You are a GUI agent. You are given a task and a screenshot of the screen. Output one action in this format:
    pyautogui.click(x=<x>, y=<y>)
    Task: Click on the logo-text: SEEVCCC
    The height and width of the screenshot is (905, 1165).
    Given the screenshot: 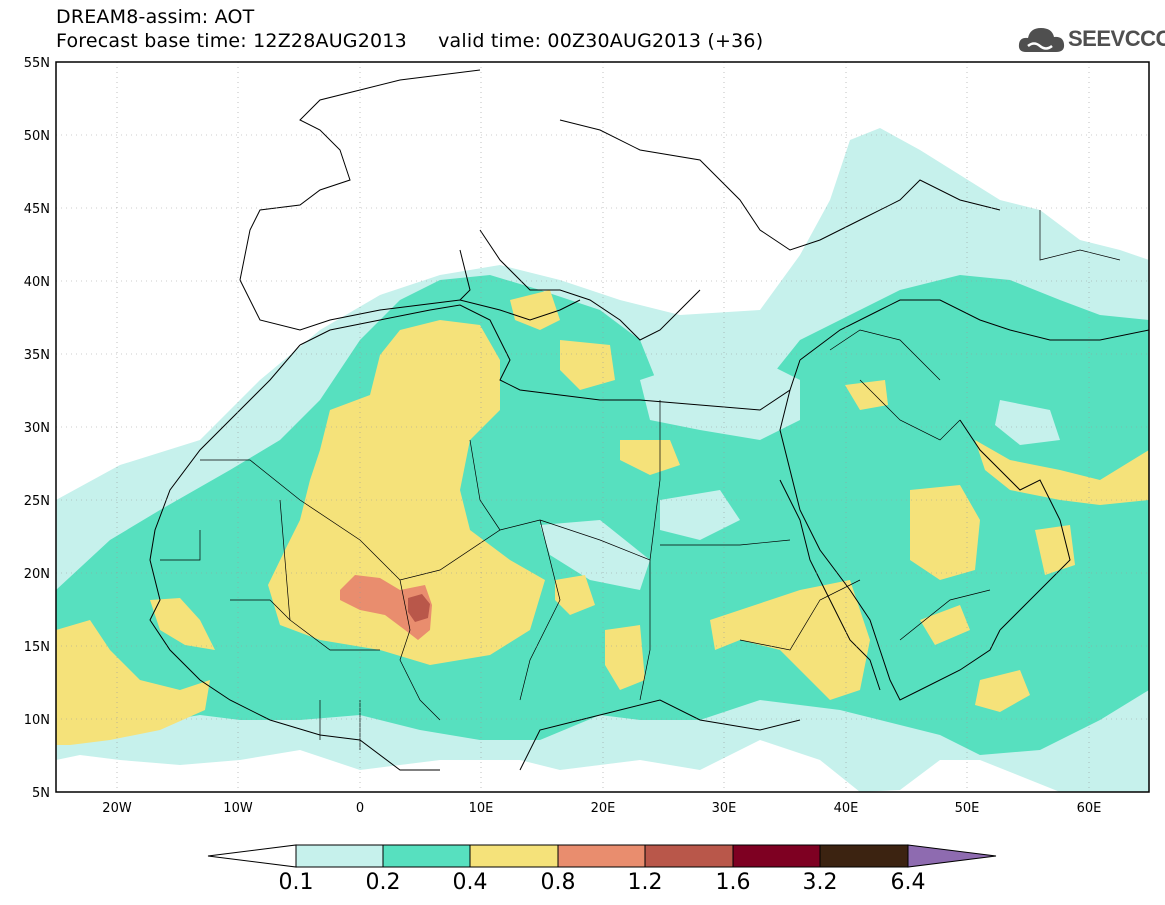 What is the action you would take?
    pyautogui.click(x=1116, y=38)
    